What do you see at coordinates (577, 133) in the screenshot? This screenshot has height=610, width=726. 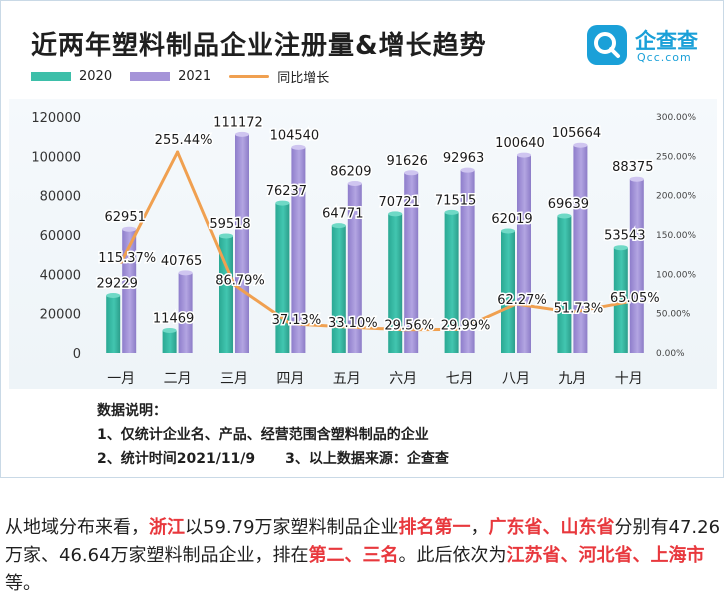 I see `bar-label-2021: 105664` at bounding box center [577, 133].